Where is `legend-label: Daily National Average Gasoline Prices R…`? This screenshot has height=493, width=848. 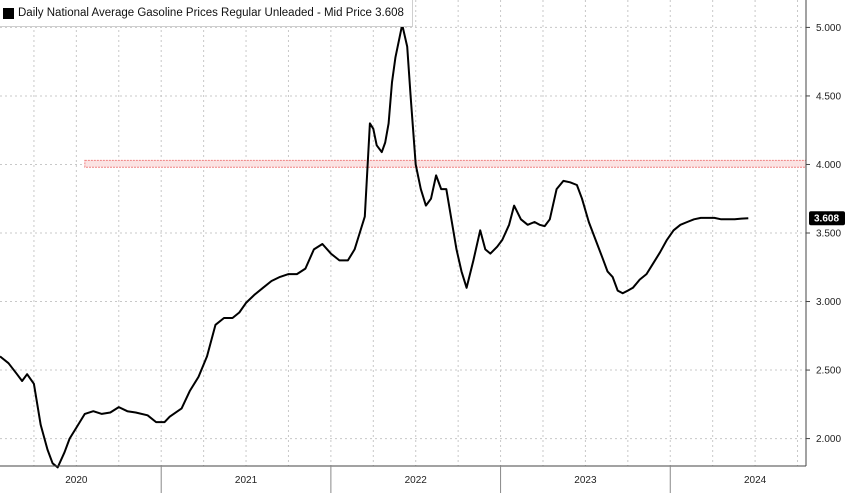 legend-label: Daily National Average Gasoline Prices R… is located at coordinates (211, 13).